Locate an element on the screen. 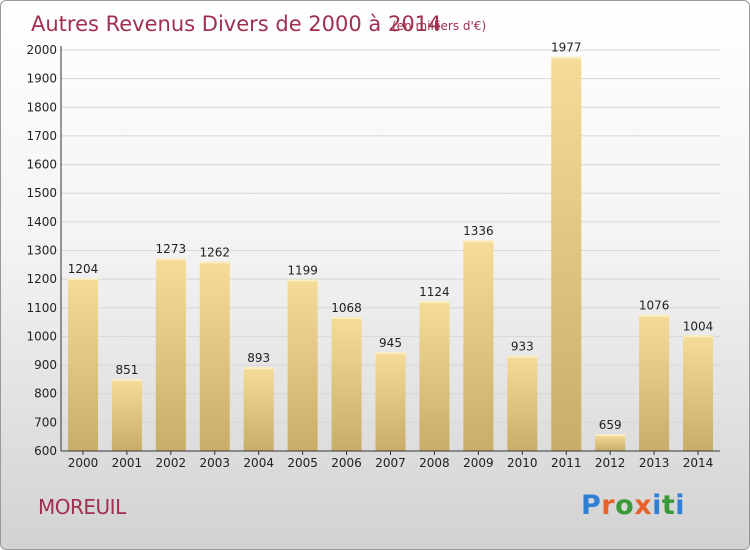  x-tick-label: 2011 is located at coordinates (566, 463).